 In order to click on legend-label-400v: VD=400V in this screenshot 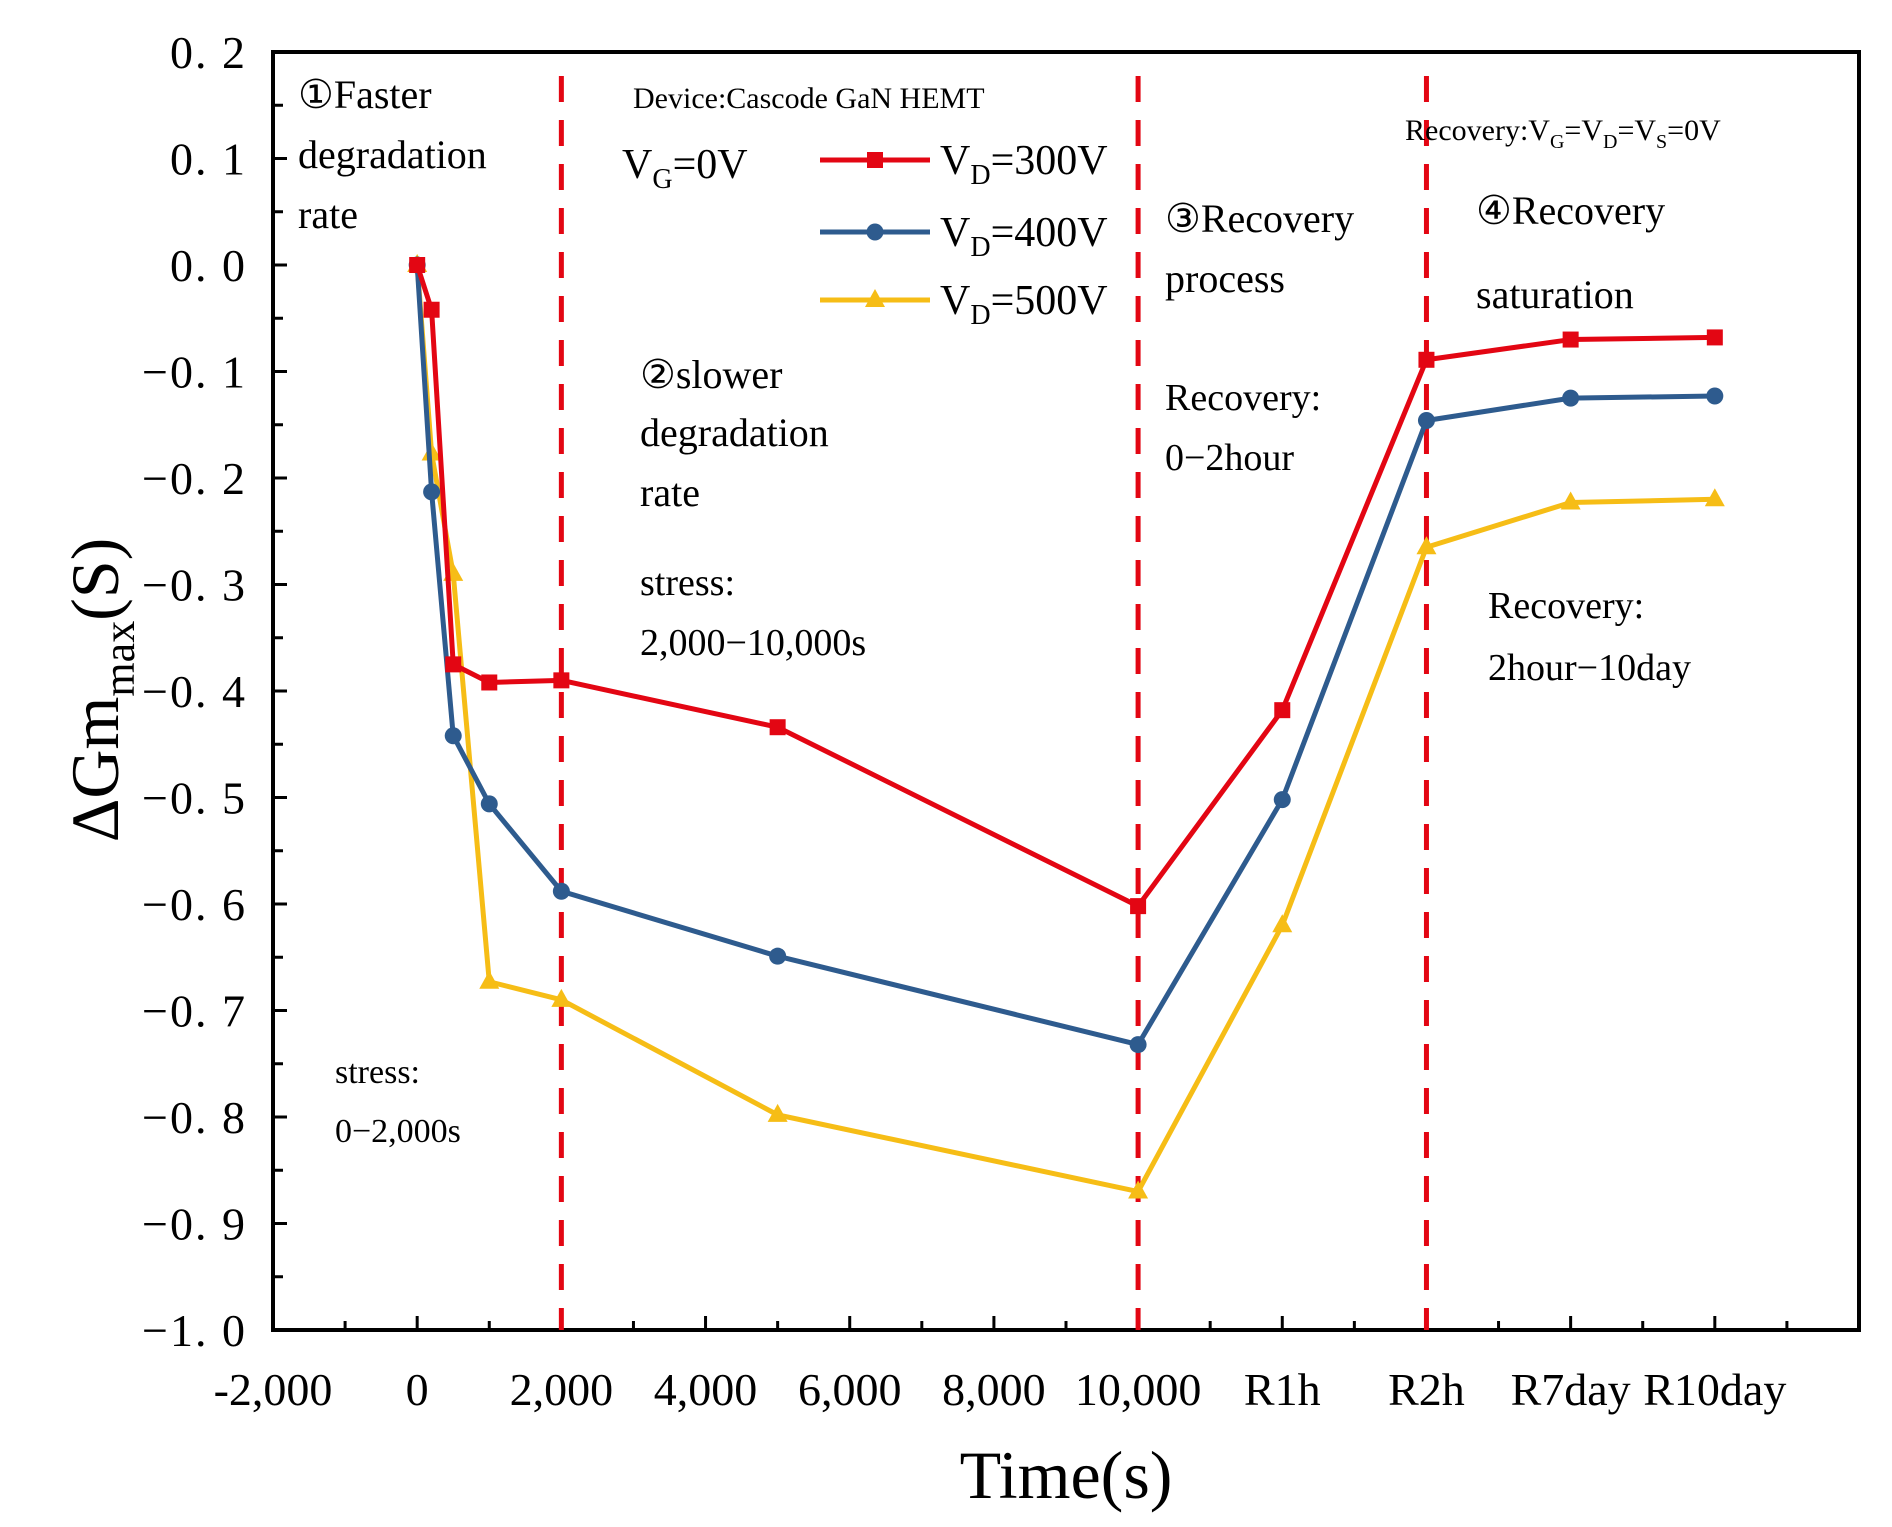, I will do `click(1024, 236)`.